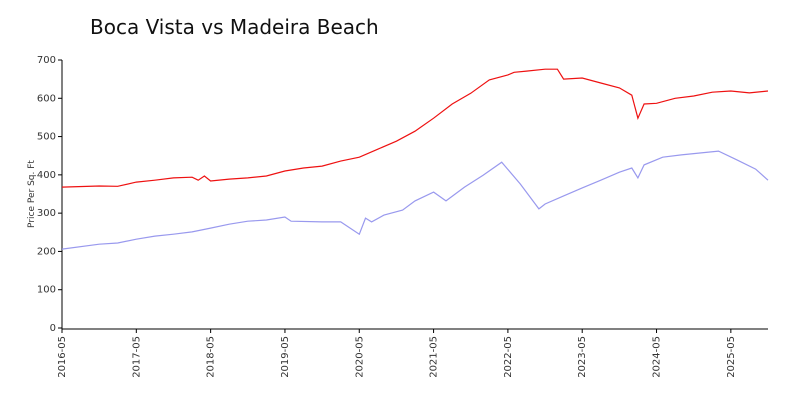 The width and height of the screenshot is (800, 400). What do you see at coordinates (46, 290) in the screenshot?
I see `y-tick-label: 100` at bounding box center [46, 290].